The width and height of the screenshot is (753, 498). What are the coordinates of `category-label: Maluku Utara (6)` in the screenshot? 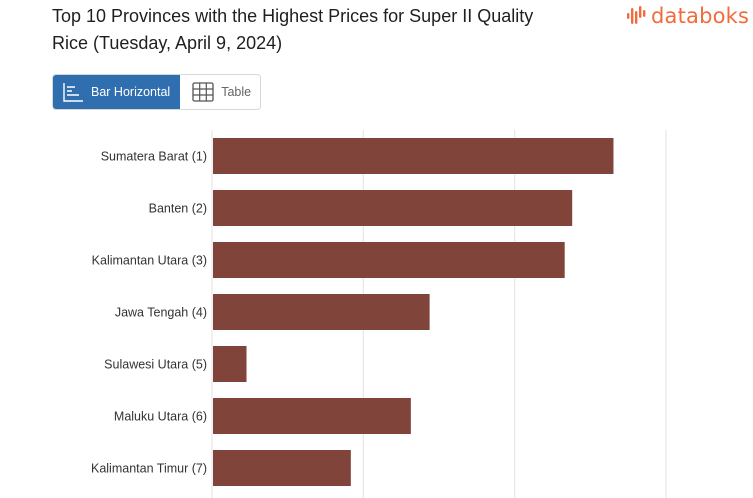 It's located at (160, 417).